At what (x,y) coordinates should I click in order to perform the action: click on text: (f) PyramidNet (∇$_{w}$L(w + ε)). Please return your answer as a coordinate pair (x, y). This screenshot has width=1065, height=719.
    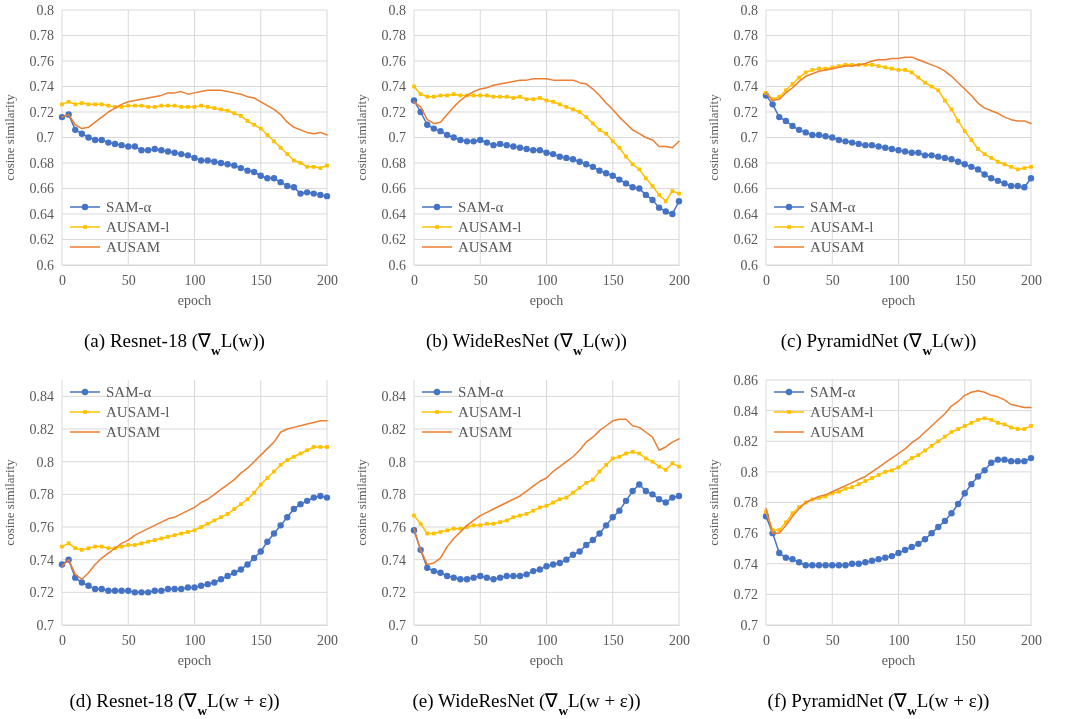
    Looking at the image, I should click on (878, 704).